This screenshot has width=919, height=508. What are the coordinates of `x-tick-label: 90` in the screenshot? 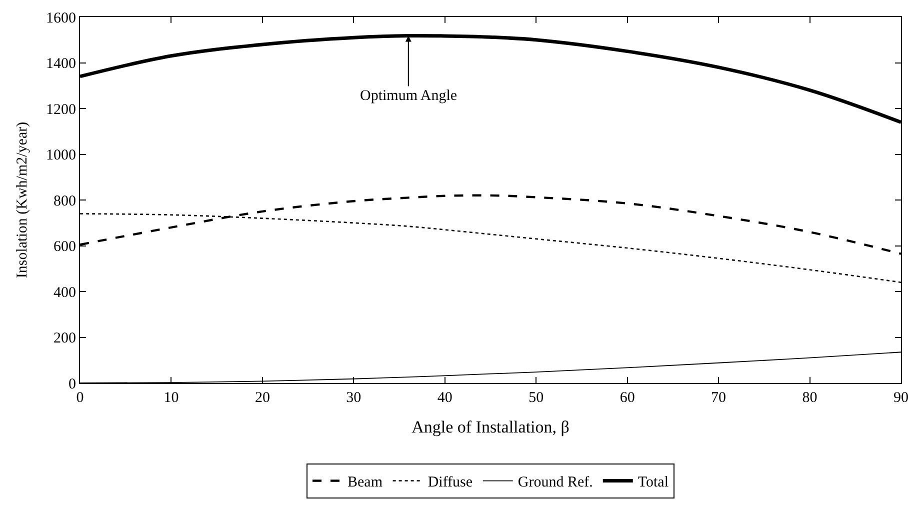 It's located at (901, 398).